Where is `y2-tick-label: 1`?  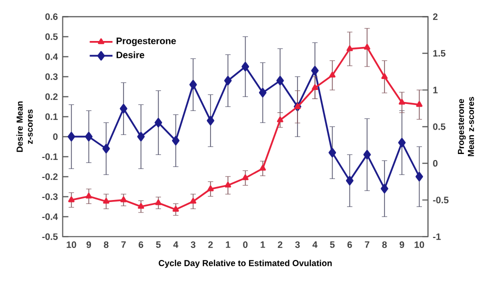 y2-tick-label: 1 is located at coordinates (435, 90).